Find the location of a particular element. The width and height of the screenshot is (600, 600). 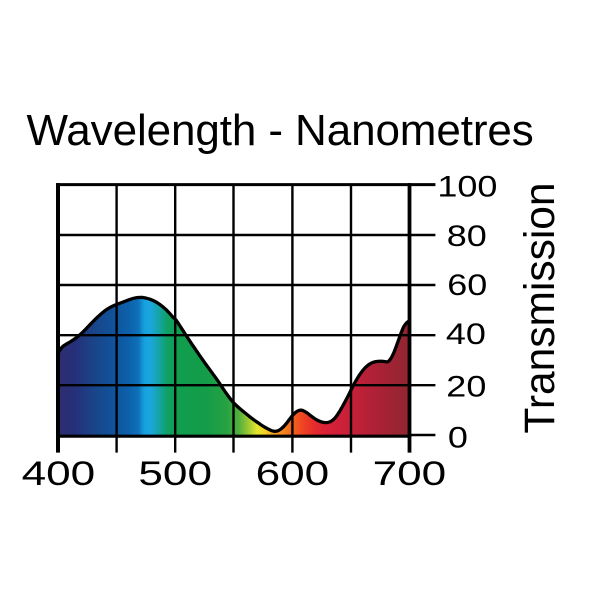

svg-text: 700 is located at coordinates (410, 473).